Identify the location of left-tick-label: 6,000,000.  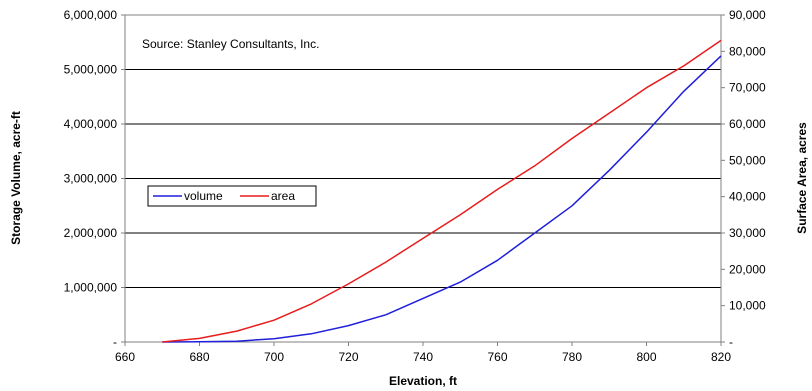
(91, 15).